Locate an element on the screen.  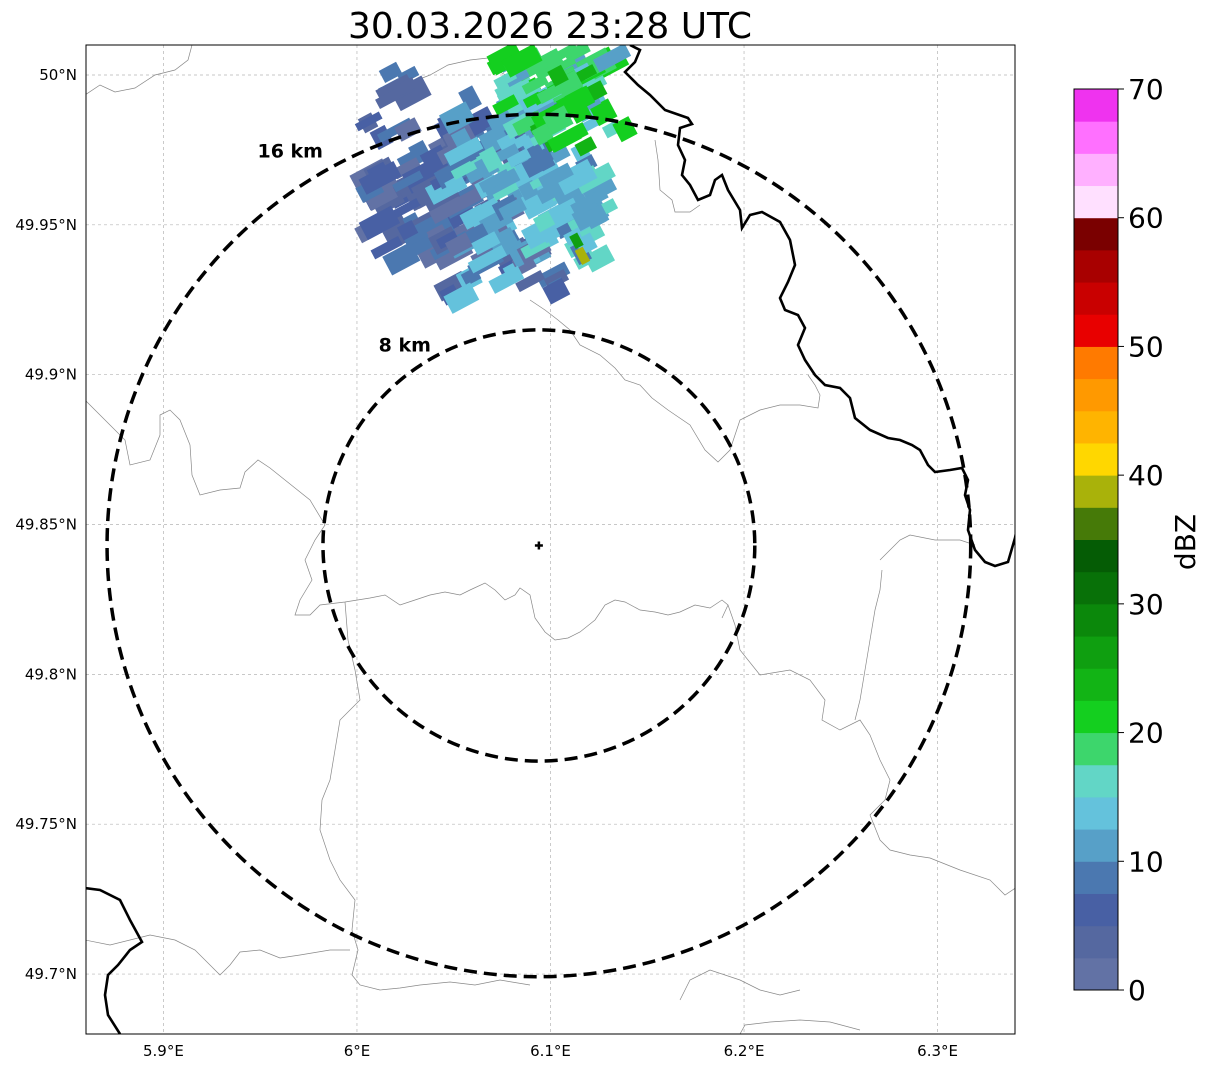
lon-tick-label: 5.9°E is located at coordinates (163, 1051).